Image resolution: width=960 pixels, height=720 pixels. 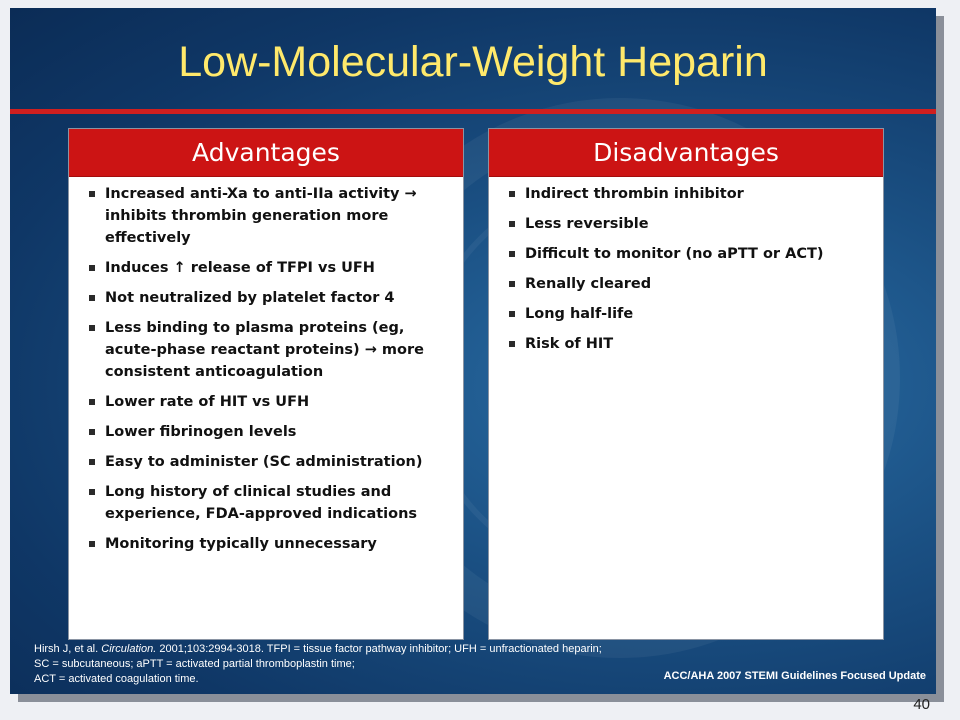 What do you see at coordinates (473, 62) in the screenshot?
I see `slide-title: Low-Molecular-Weight Heparin` at bounding box center [473, 62].